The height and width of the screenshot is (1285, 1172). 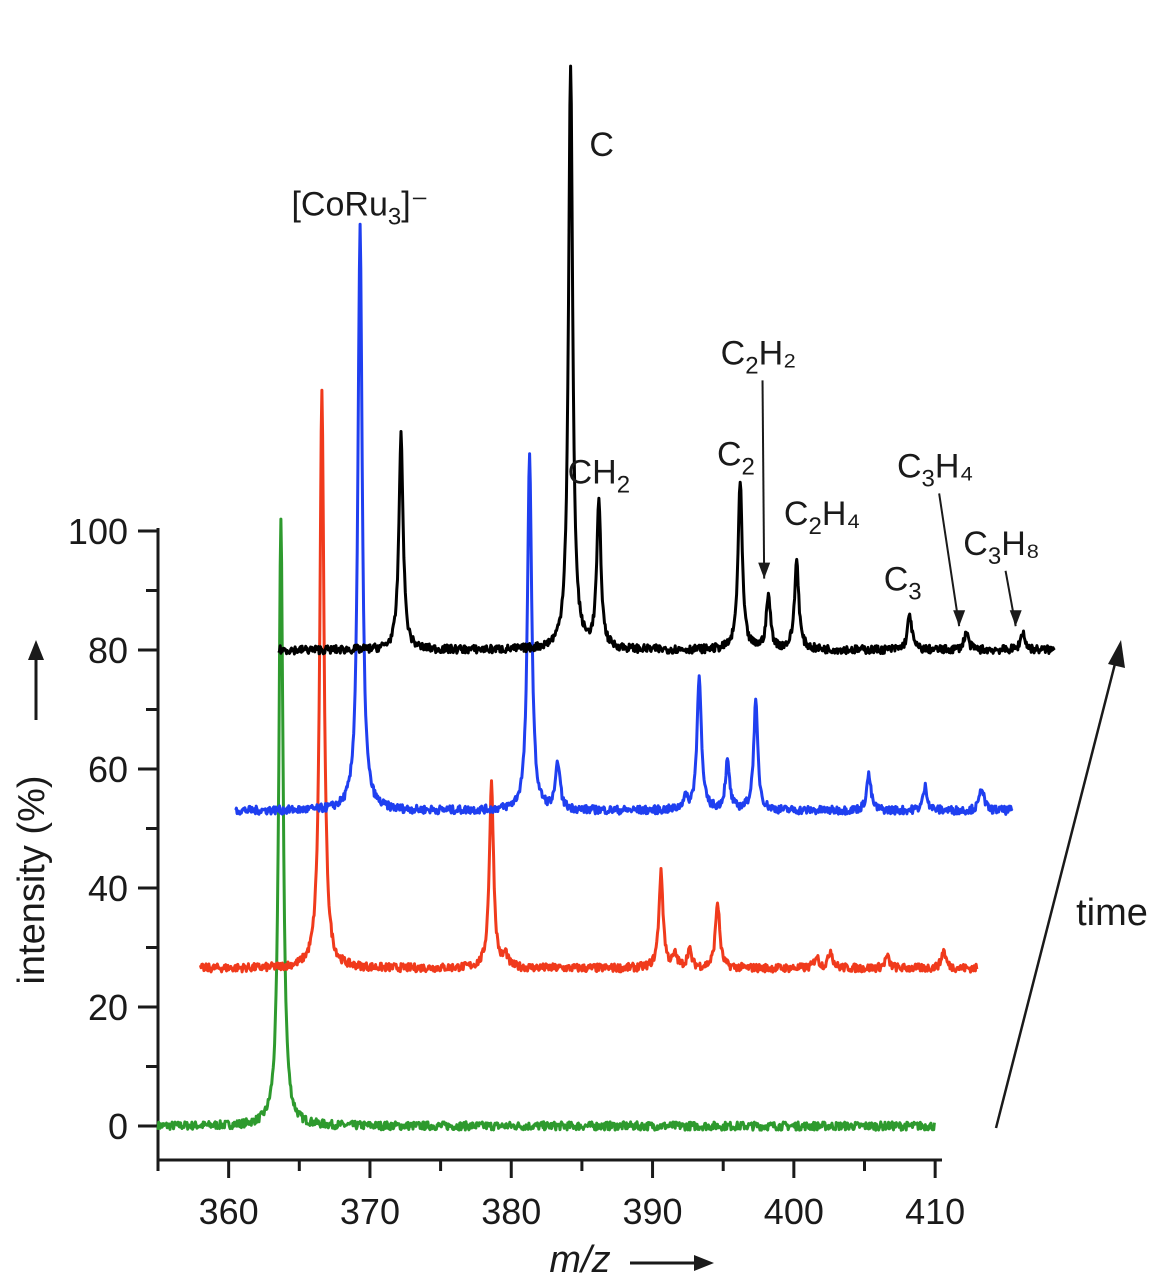 I want to click on peak-annotation: CH2, so click(x=599, y=475).